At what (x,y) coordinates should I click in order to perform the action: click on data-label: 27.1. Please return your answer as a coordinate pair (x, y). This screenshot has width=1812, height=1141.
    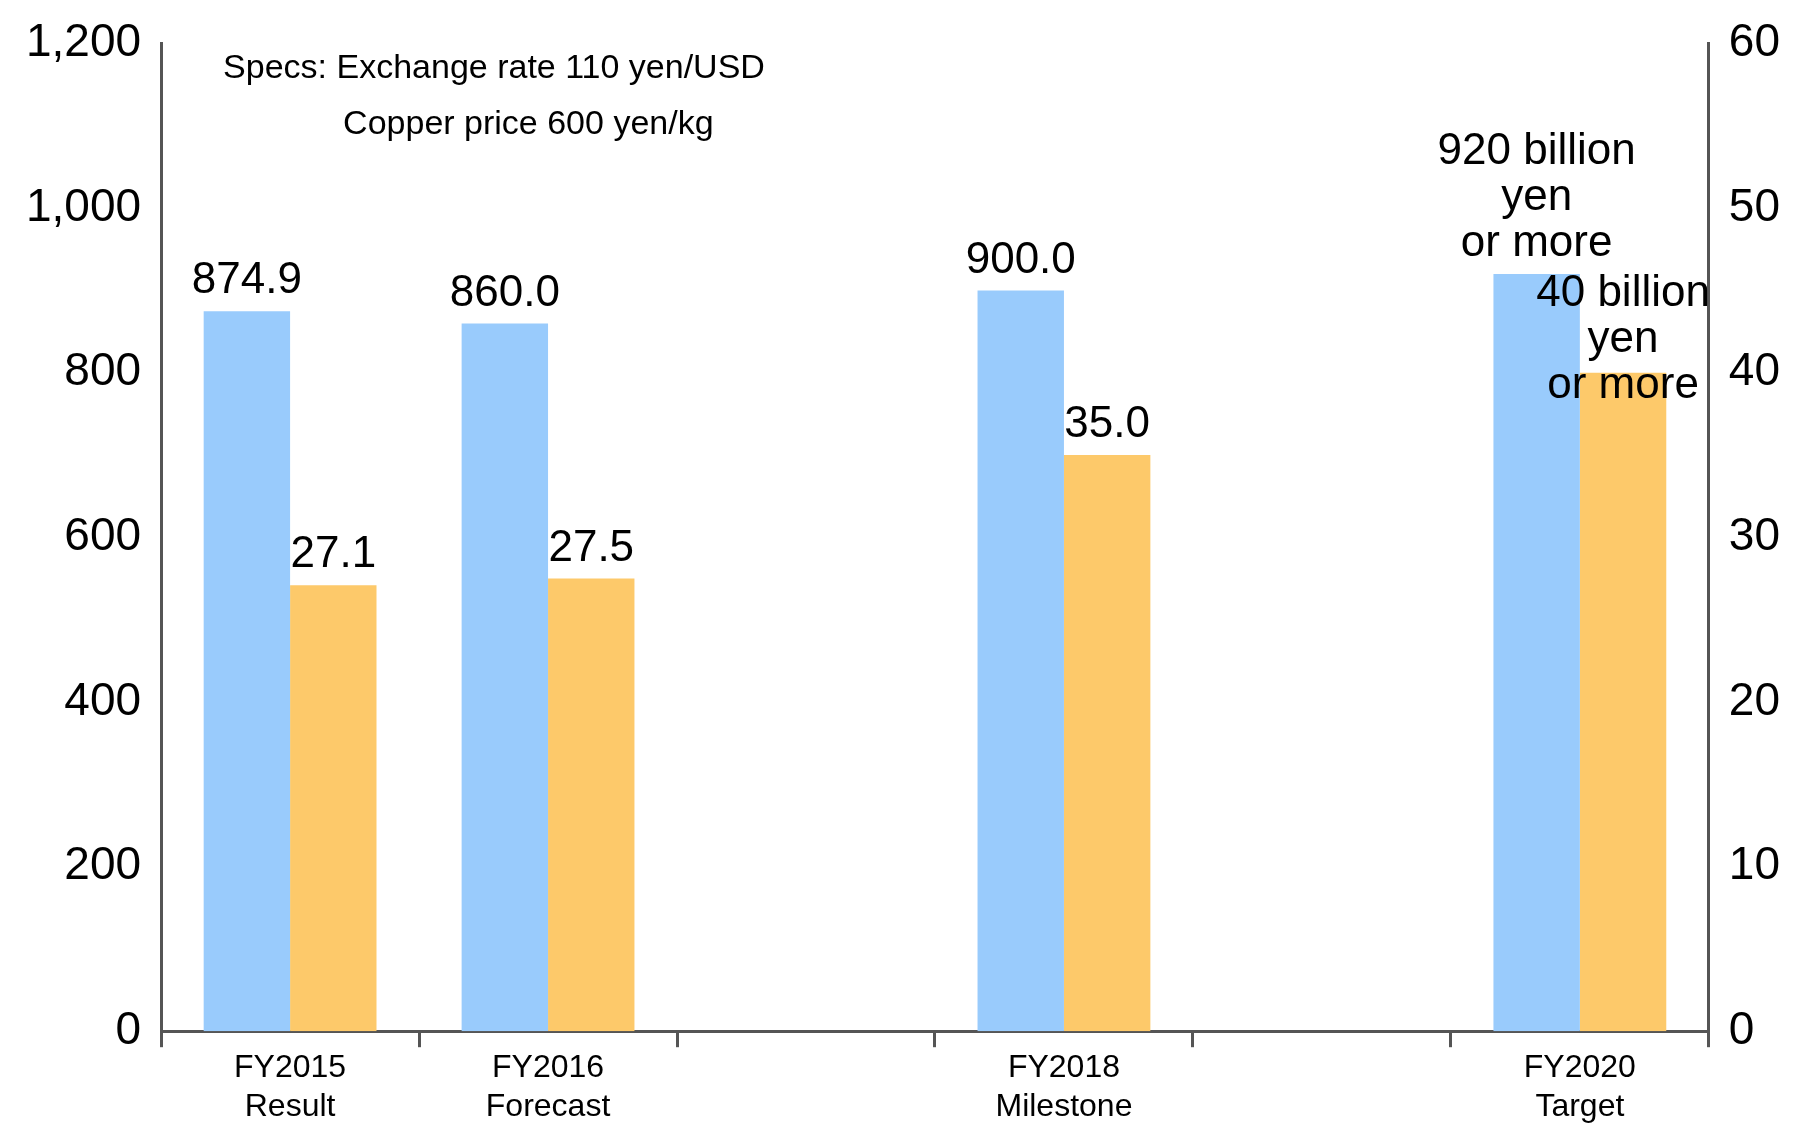
    Looking at the image, I should click on (333, 552).